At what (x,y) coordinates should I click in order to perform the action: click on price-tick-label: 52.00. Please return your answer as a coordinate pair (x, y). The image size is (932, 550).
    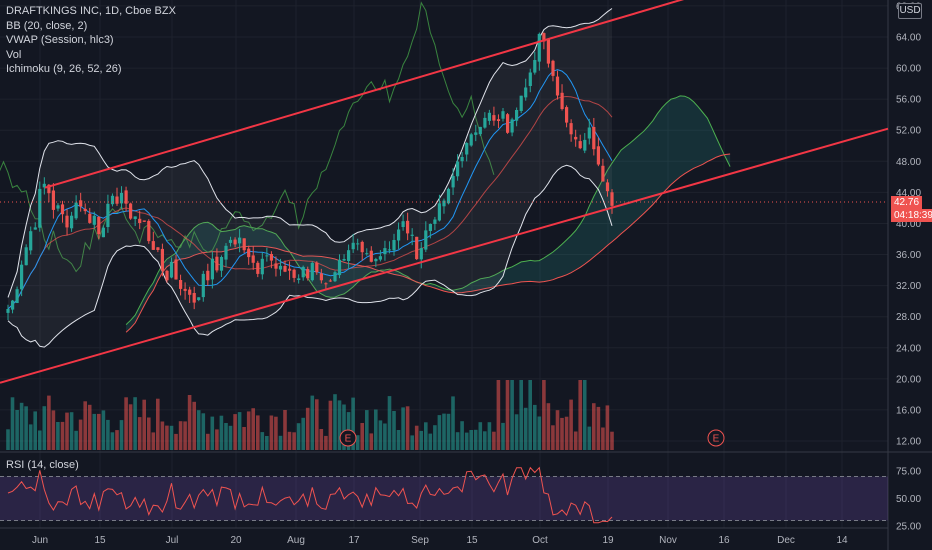
    Looking at the image, I should click on (908, 131).